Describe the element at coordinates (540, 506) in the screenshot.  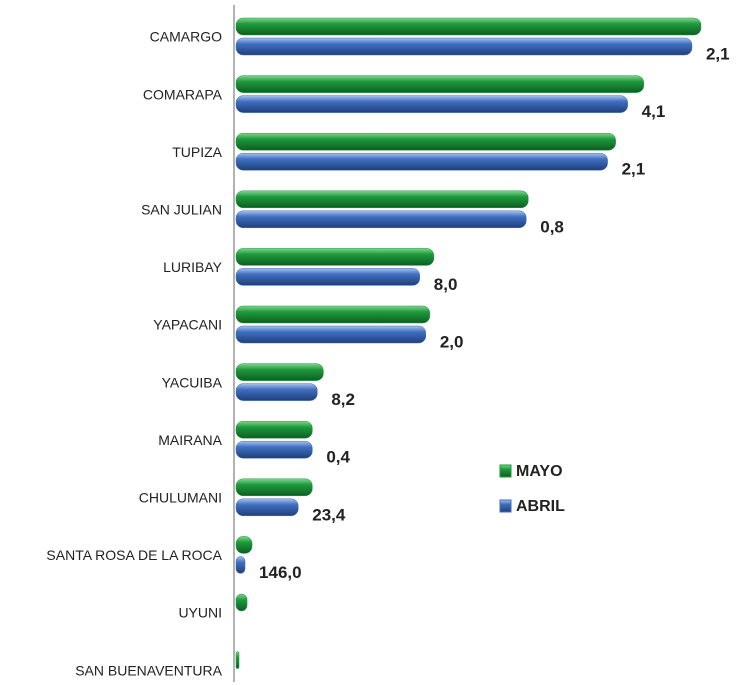
I see `legend-label: ABRIL` at that location.